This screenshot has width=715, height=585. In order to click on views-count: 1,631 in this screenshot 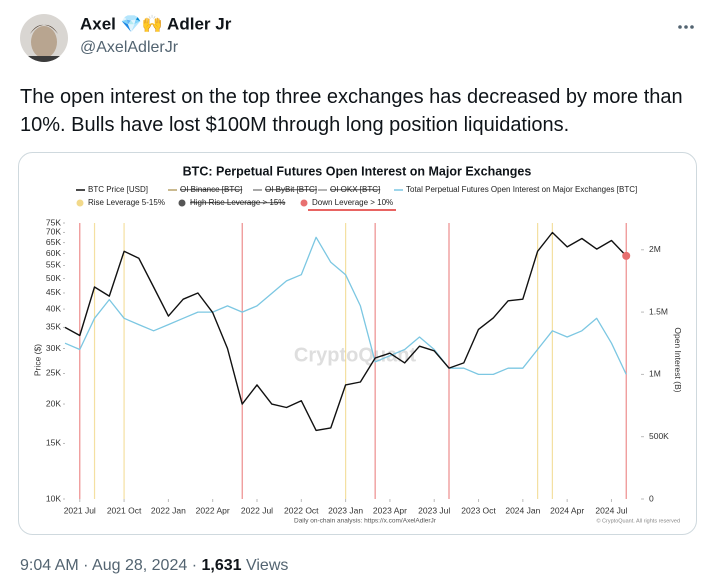, I will do `click(221, 565)`.